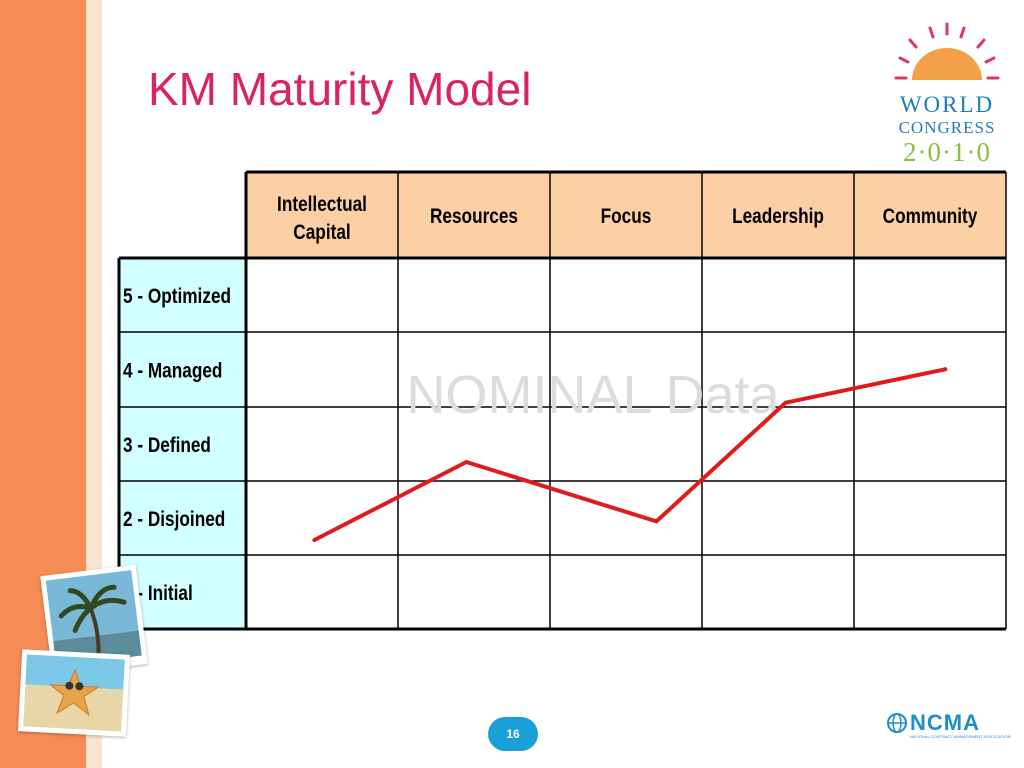 Image resolution: width=1024 pixels, height=768 pixels. What do you see at coordinates (513, 734) in the screenshot?
I see `page-number-badge: 16` at bounding box center [513, 734].